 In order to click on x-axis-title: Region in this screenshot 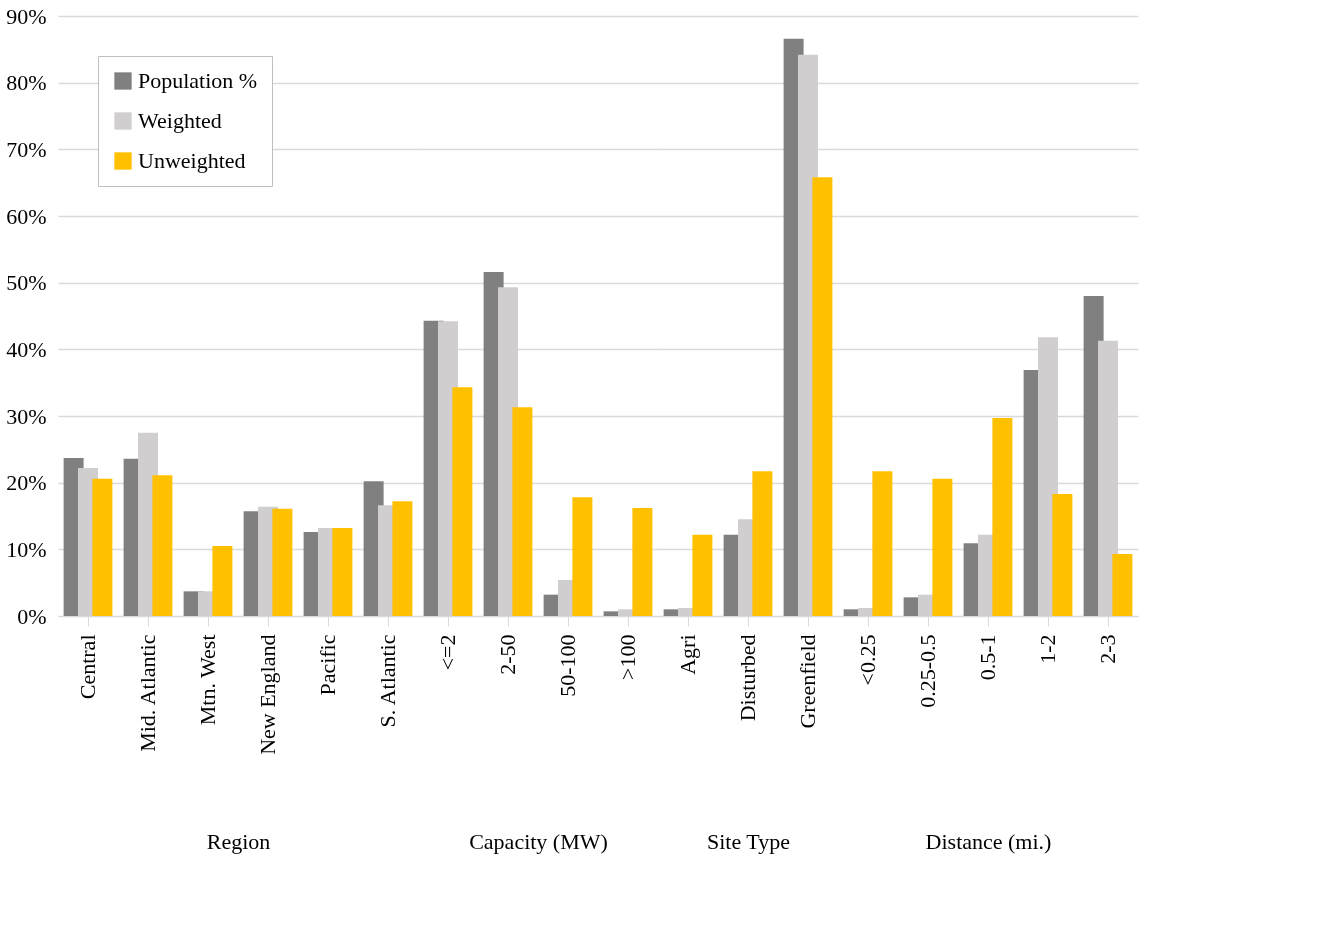, I will do `click(238, 841)`.